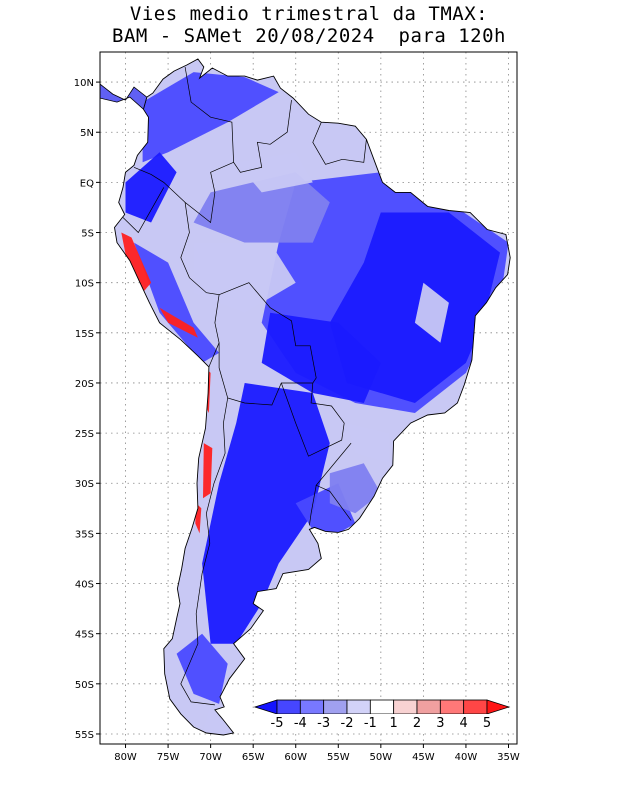  Describe the element at coordinates (84, 534) in the screenshot. I see `lat-label: 35S` at that location.